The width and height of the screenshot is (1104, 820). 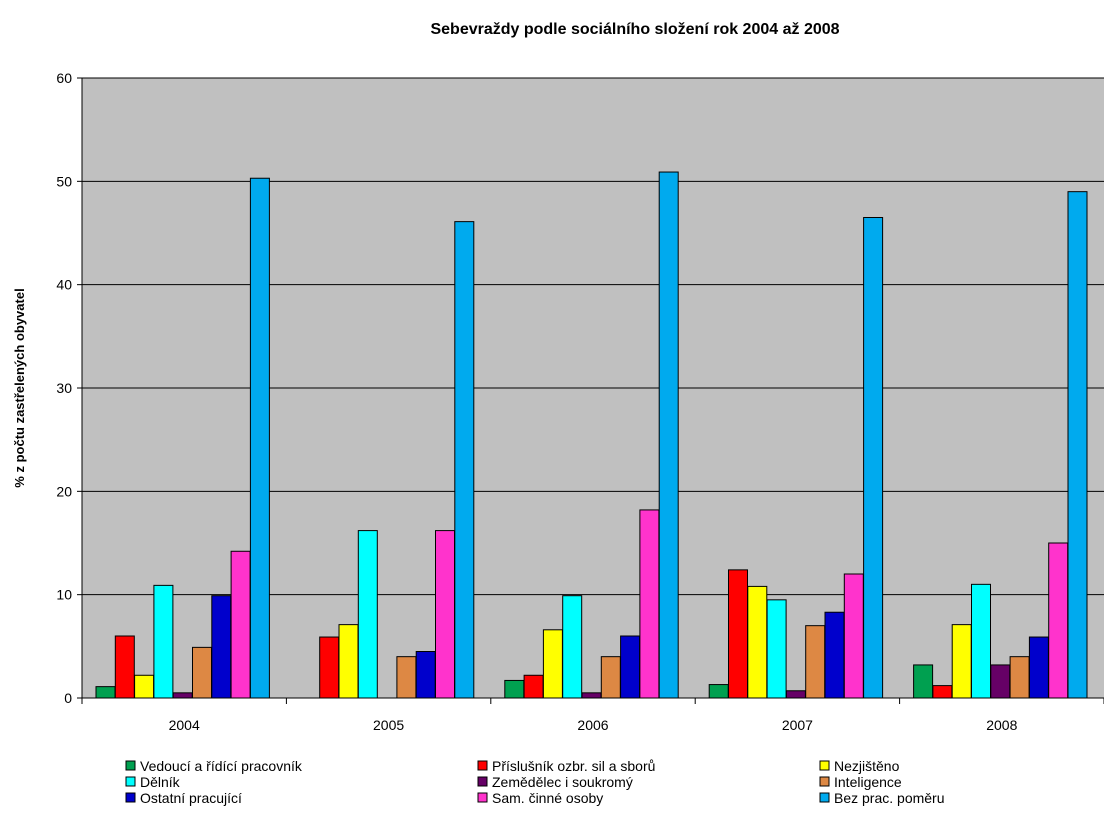 I want to click on legend-label: Nezjištěno, so click(x=867, y=766).